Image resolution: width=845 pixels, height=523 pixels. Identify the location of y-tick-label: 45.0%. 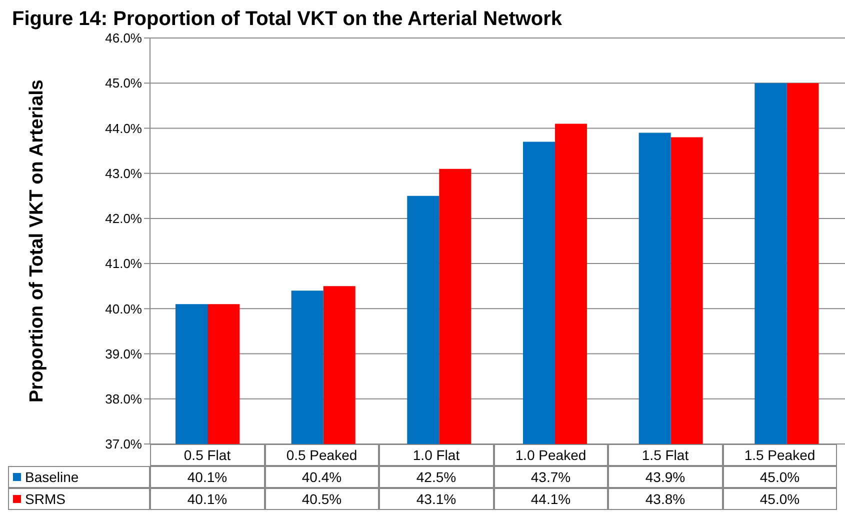
(123, 83).